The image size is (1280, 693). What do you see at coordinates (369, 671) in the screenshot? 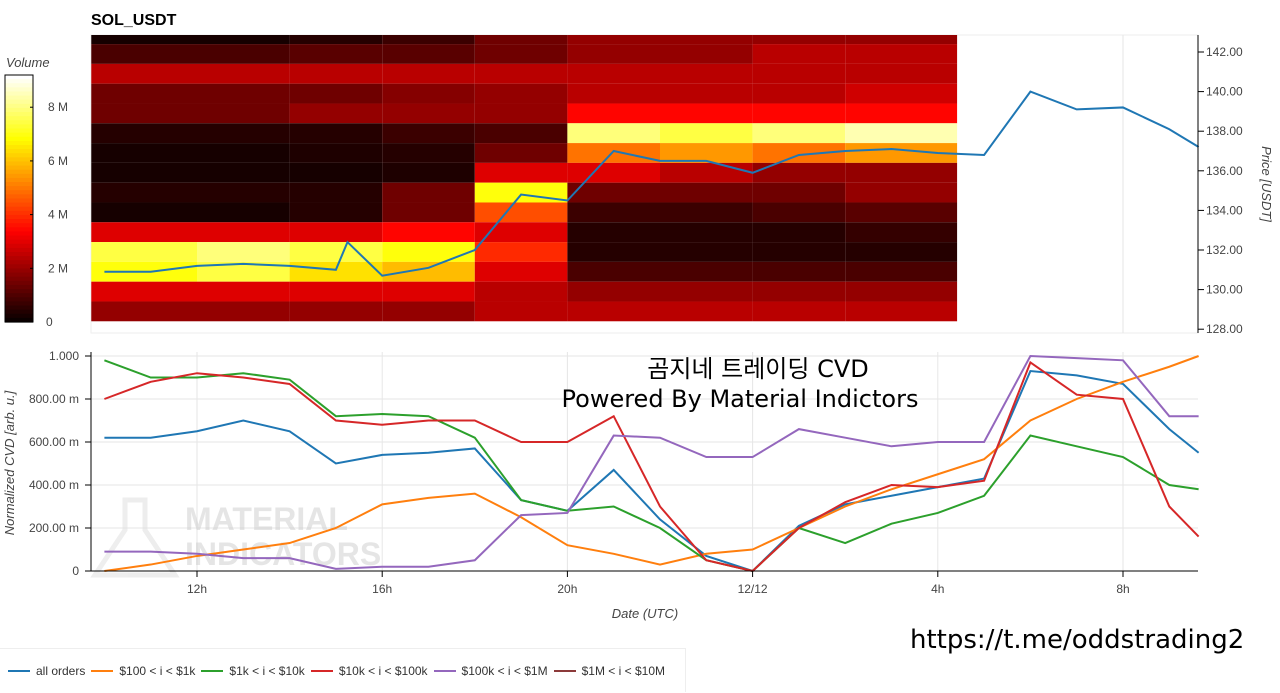
I see `legend-item: $10k < i < $100k` at bounding box center [369, 671].